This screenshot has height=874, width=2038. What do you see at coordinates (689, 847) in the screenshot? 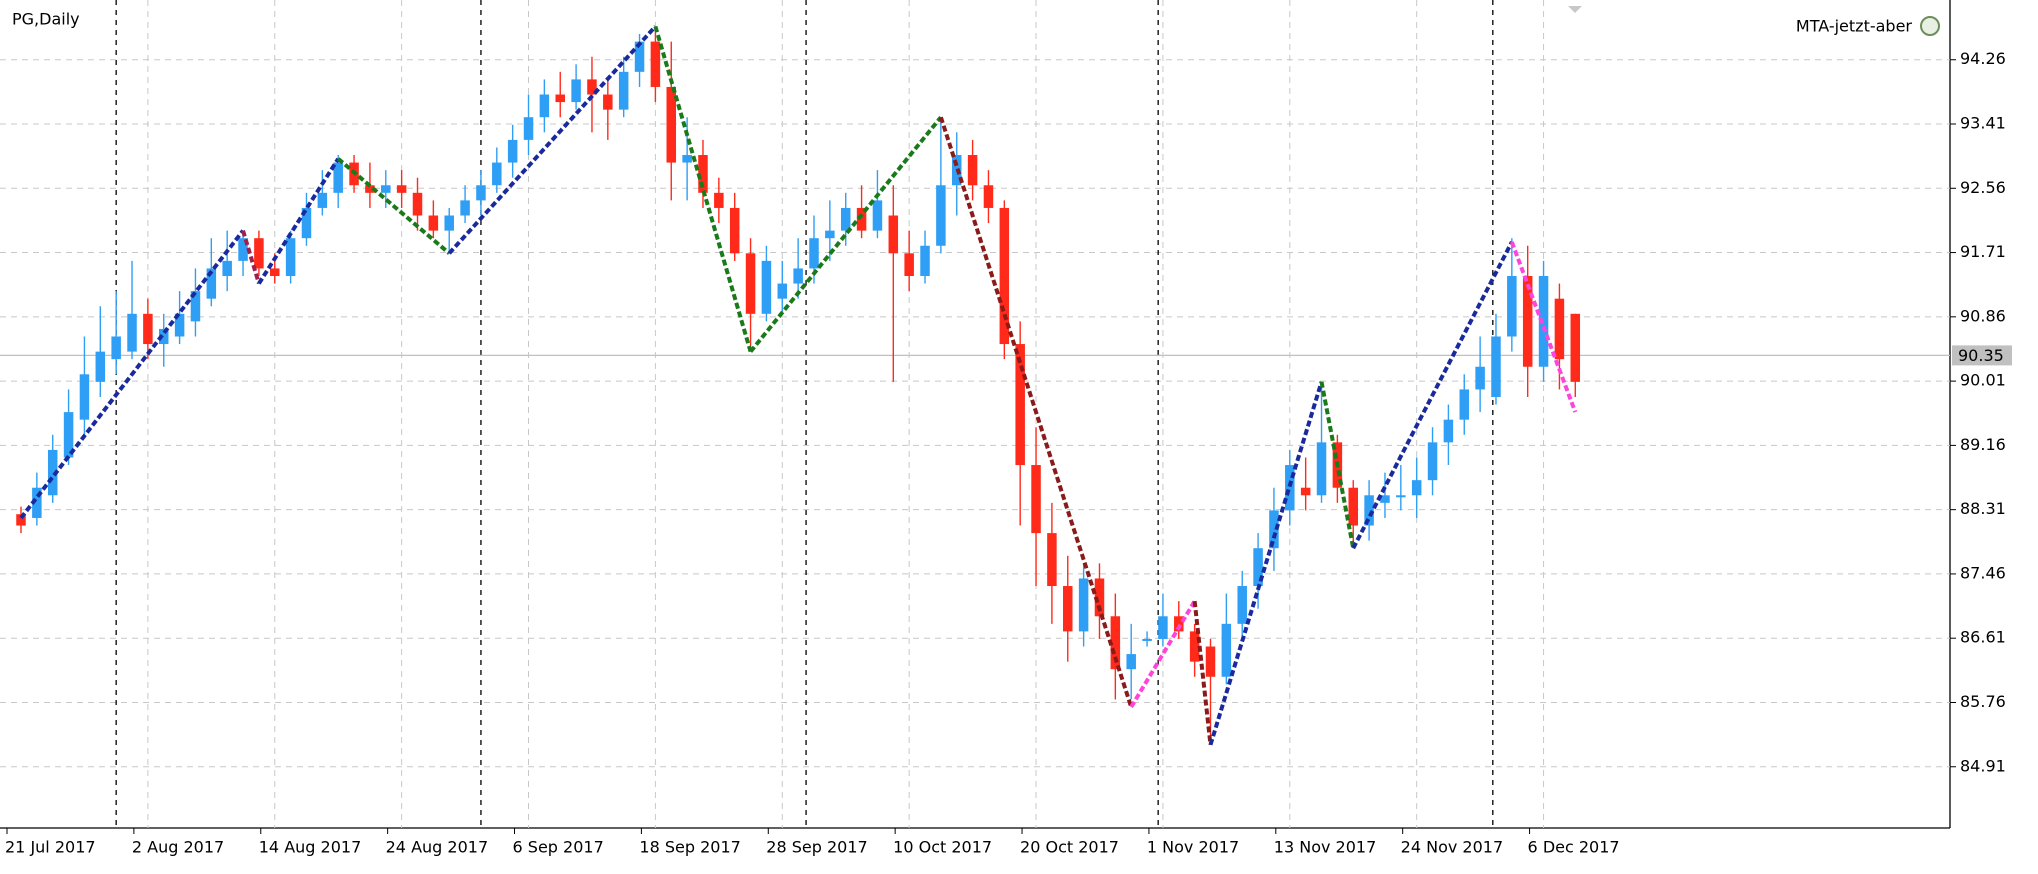
I see `x-tick-label: 18 Sep 2017` at bounding box center [689, 847].